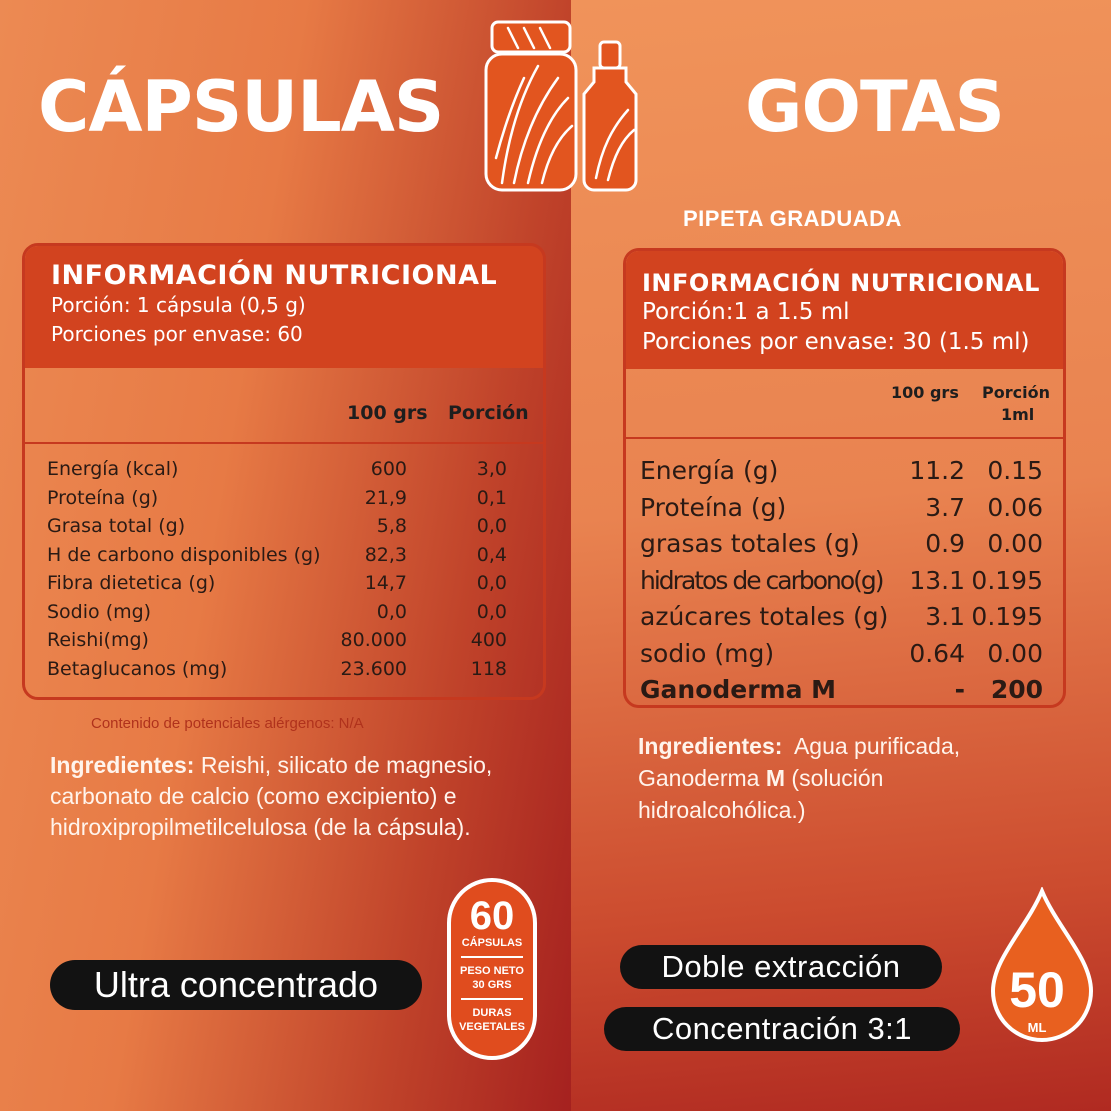  What do you see at coordinates (236, 985) in the screenshot?
I see `ultra-concentrado-badge: Ultra concentrado` at bounding box center [236, 985].